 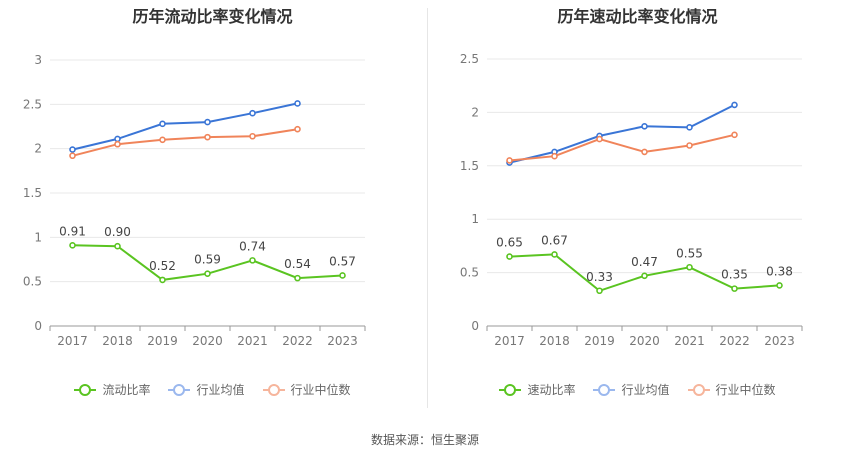 I want to click on data-label: 0.67, so click(x=554, y=240).